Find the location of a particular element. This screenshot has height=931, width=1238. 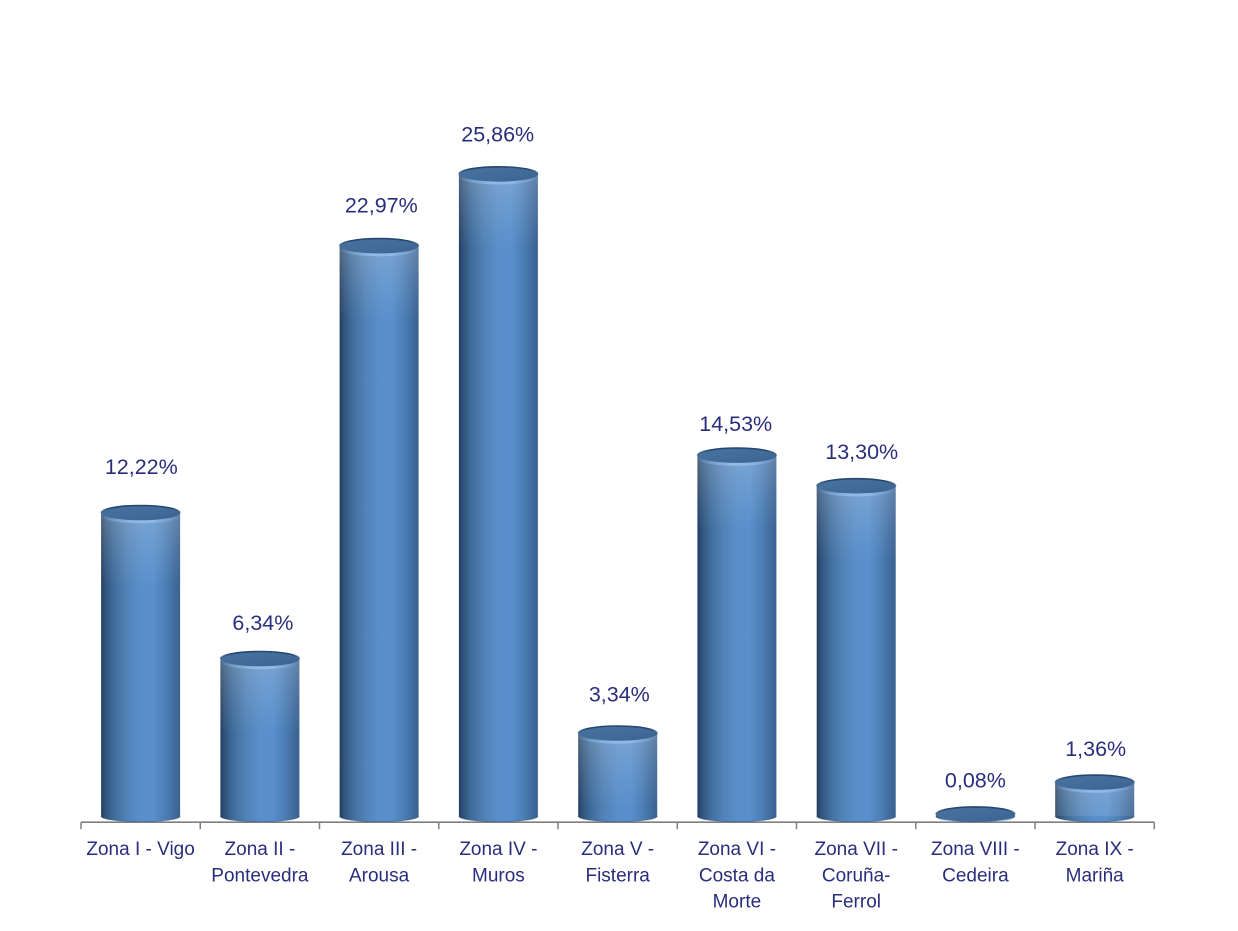

svg-text: Costa da is located at coordinates (737, 875).